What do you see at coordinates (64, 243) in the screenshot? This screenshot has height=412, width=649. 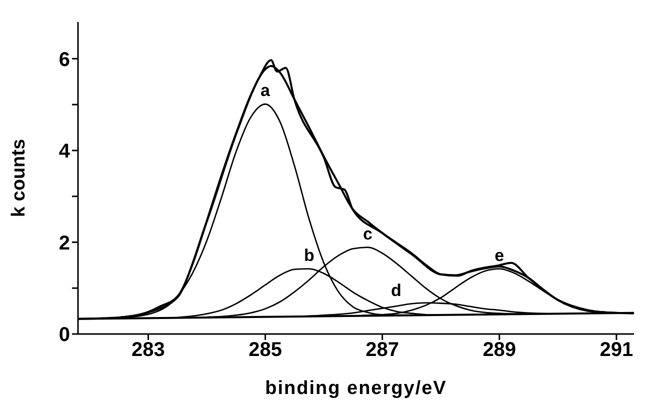 I see `y-tick-label: 2` at bounding box center [64, 243].